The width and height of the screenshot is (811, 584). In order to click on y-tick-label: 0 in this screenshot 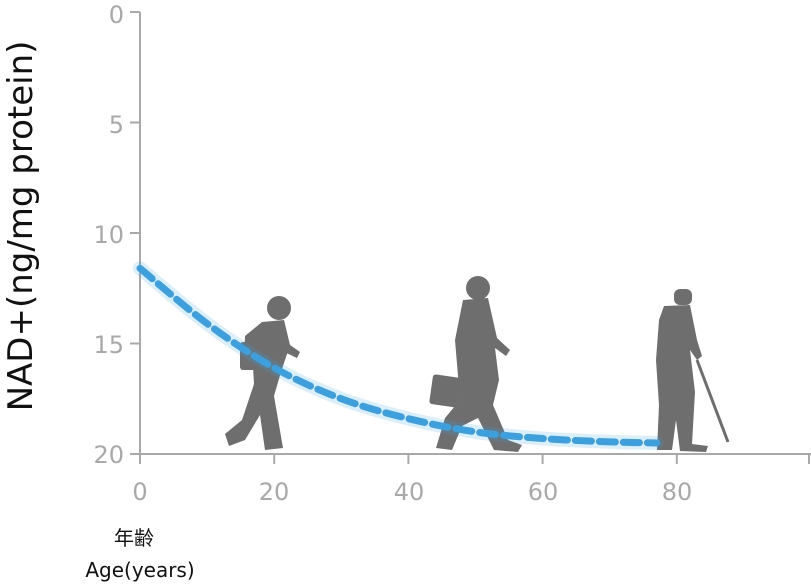, I will do `click(116, 15)`.